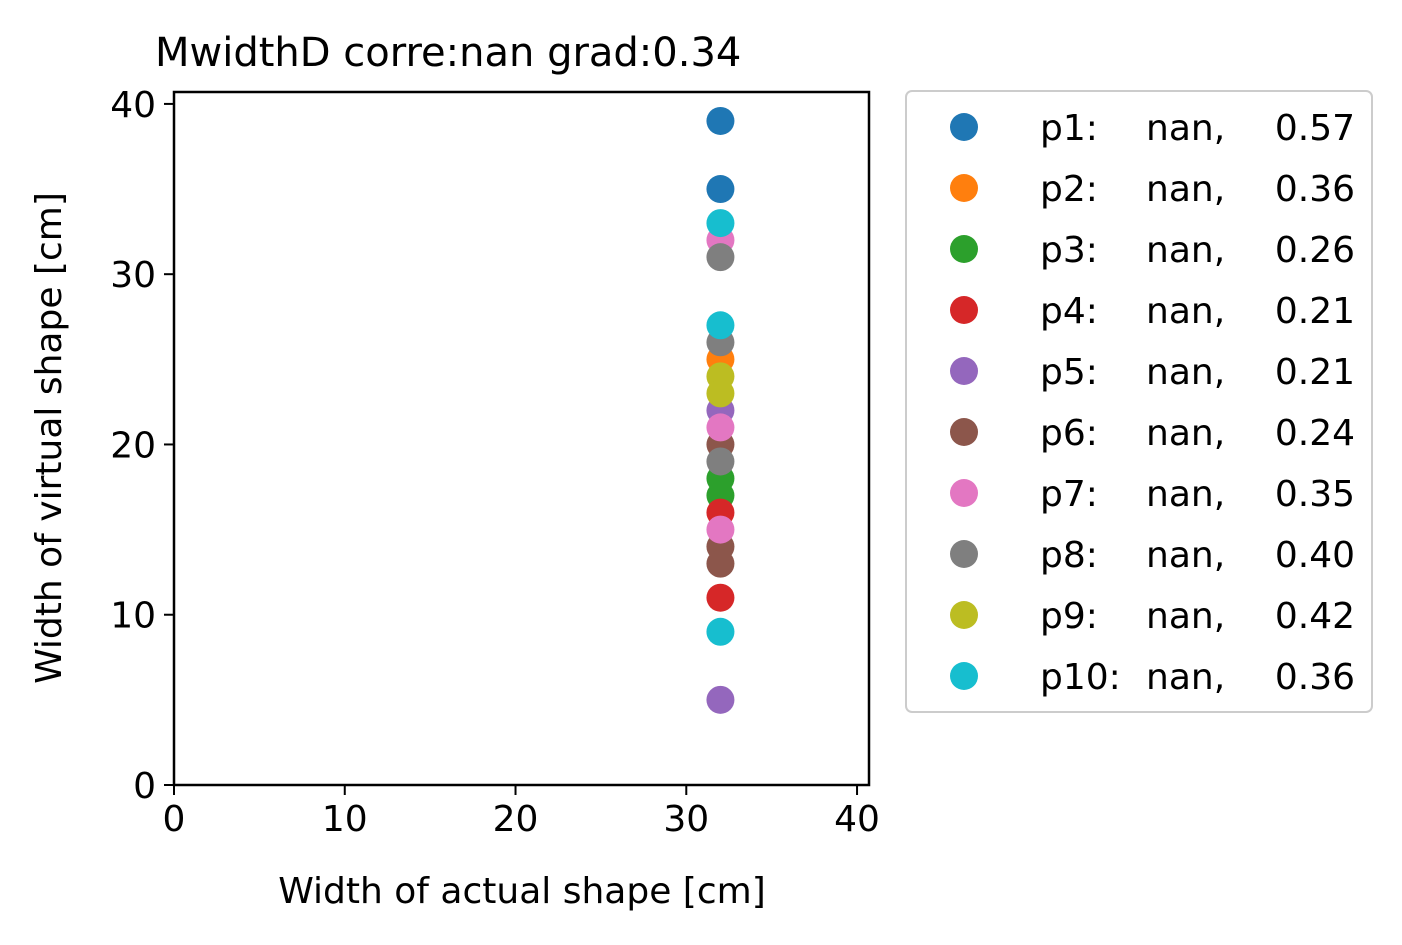  I want to click on legend-entry: p10: nan, 0.36, so click(1152, 677).